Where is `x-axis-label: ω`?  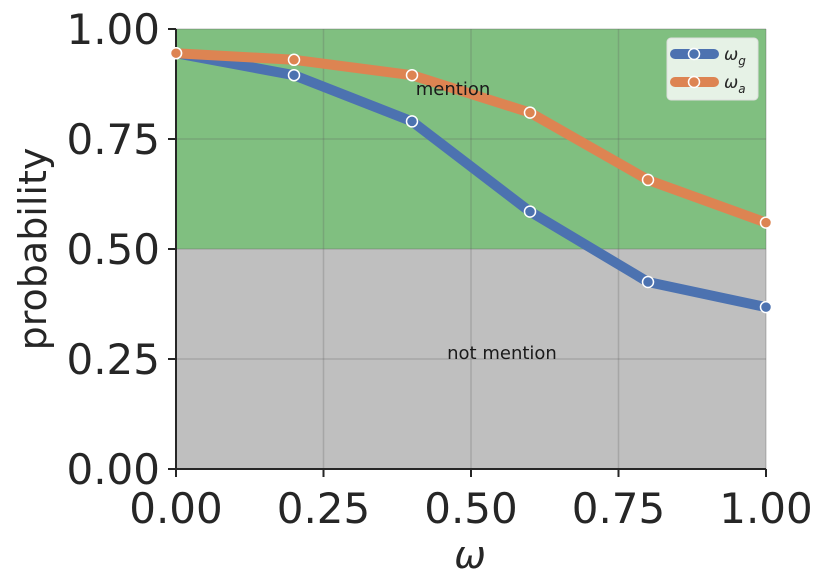 x-axis-label: ω is located at coordinates (470, 555).